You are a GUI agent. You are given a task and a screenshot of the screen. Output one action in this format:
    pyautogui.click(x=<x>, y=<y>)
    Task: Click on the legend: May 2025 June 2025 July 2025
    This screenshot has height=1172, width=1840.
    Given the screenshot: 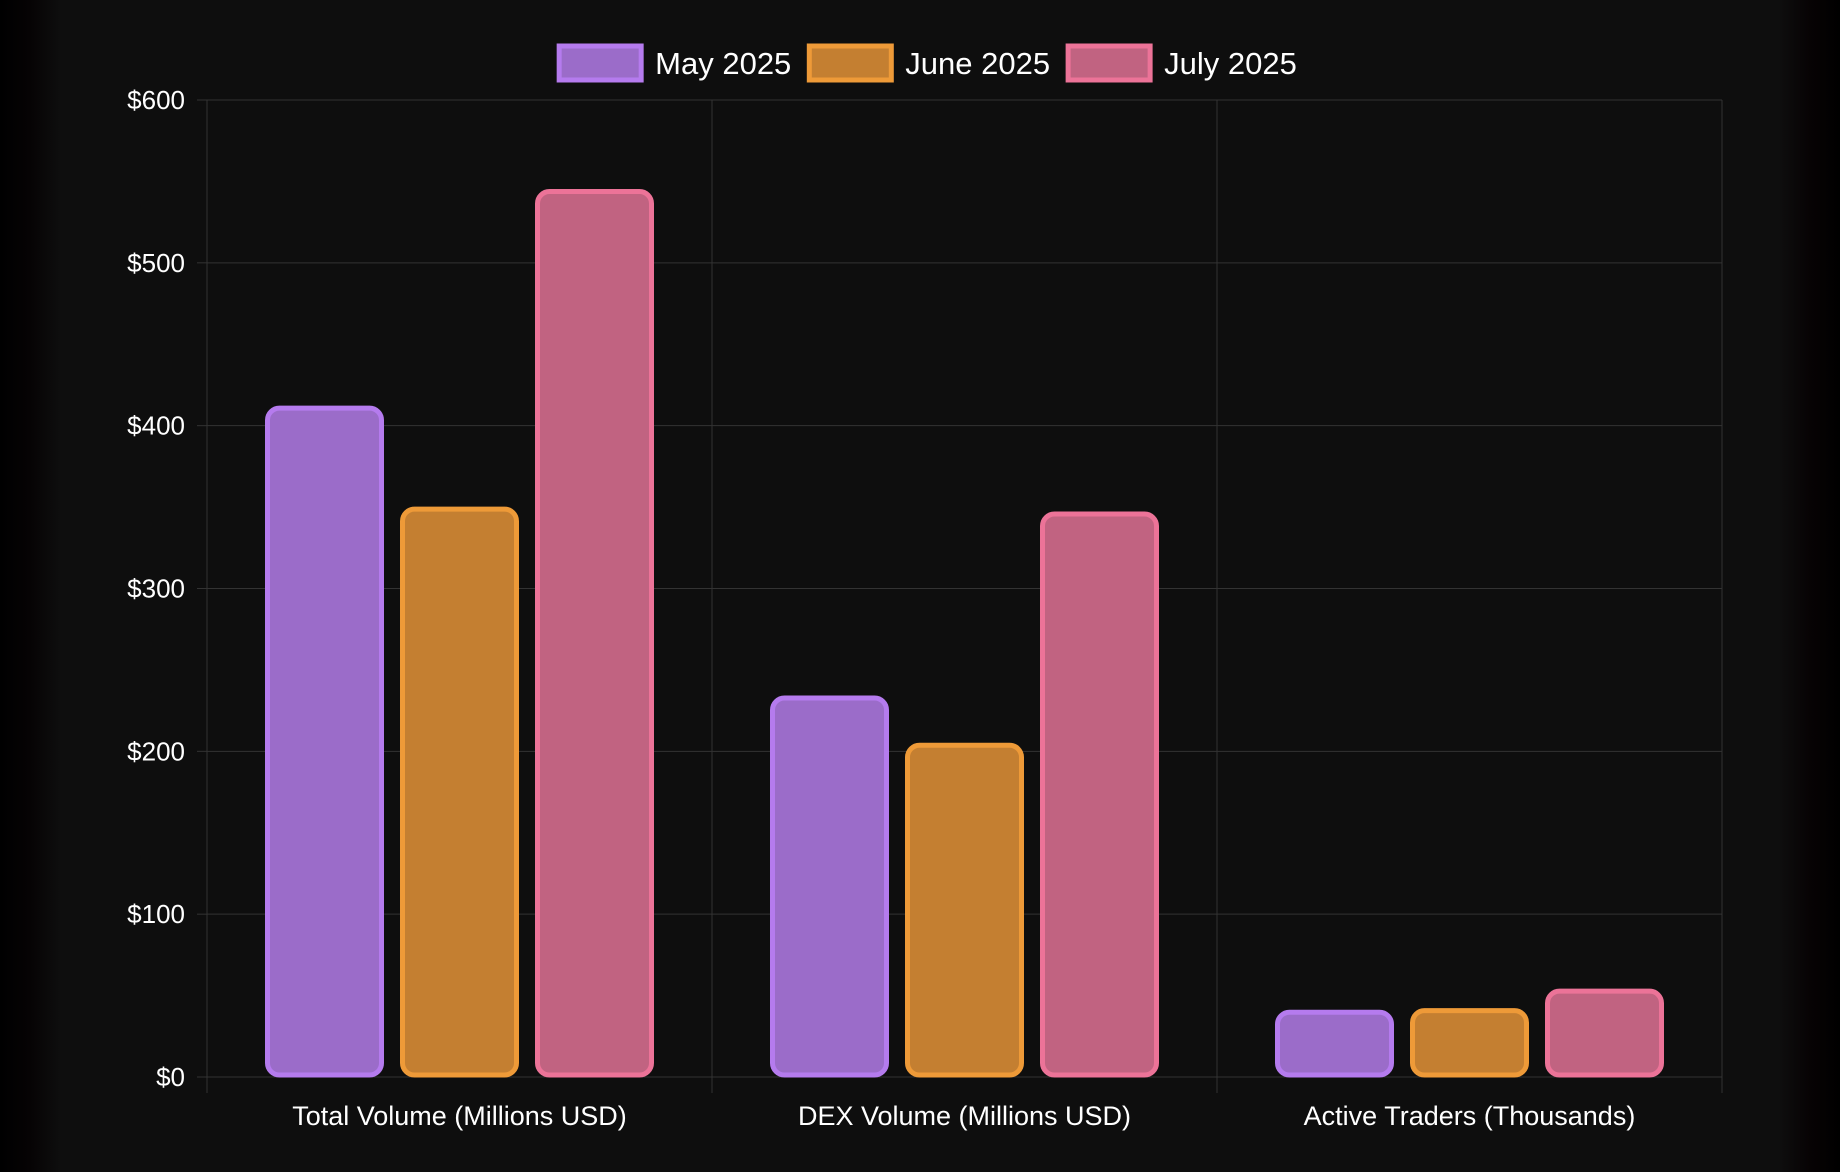 What is the action you would take?
    pyautogui.click(x=926, y=63)
    